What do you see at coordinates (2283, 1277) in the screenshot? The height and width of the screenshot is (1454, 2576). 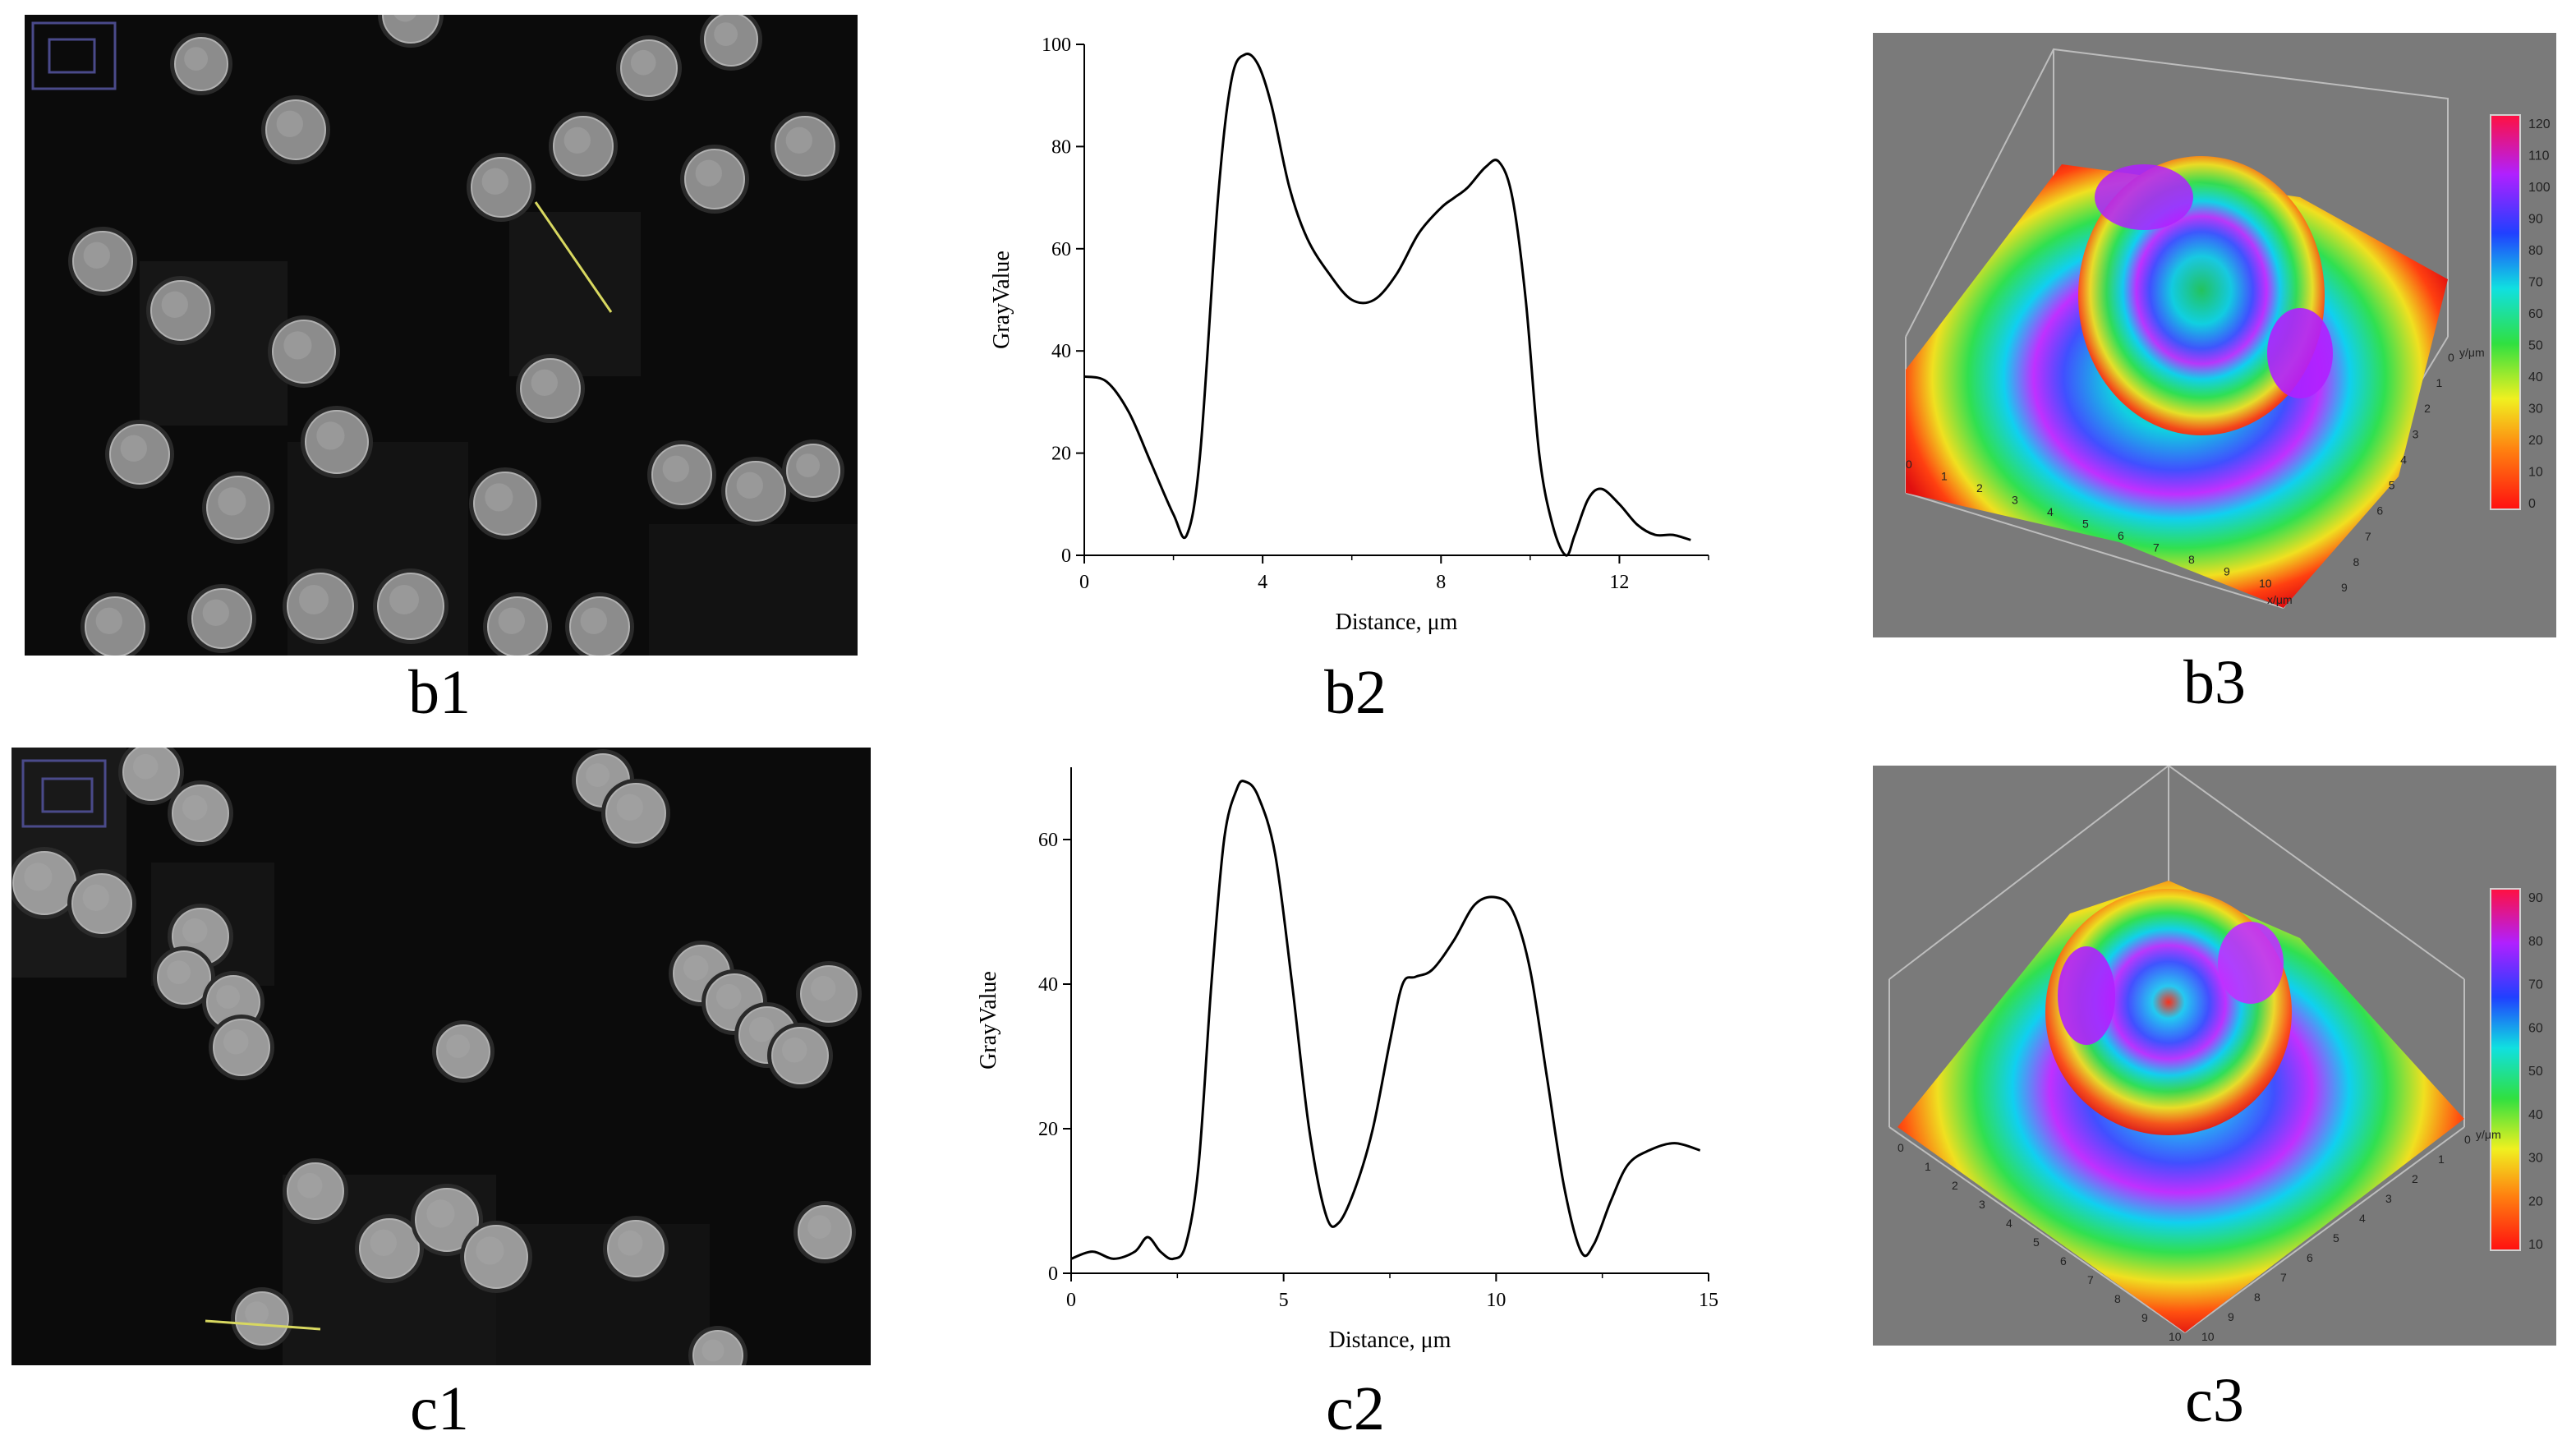 I see `y-tick-label: 7` at bounding box center [2283, 1277].